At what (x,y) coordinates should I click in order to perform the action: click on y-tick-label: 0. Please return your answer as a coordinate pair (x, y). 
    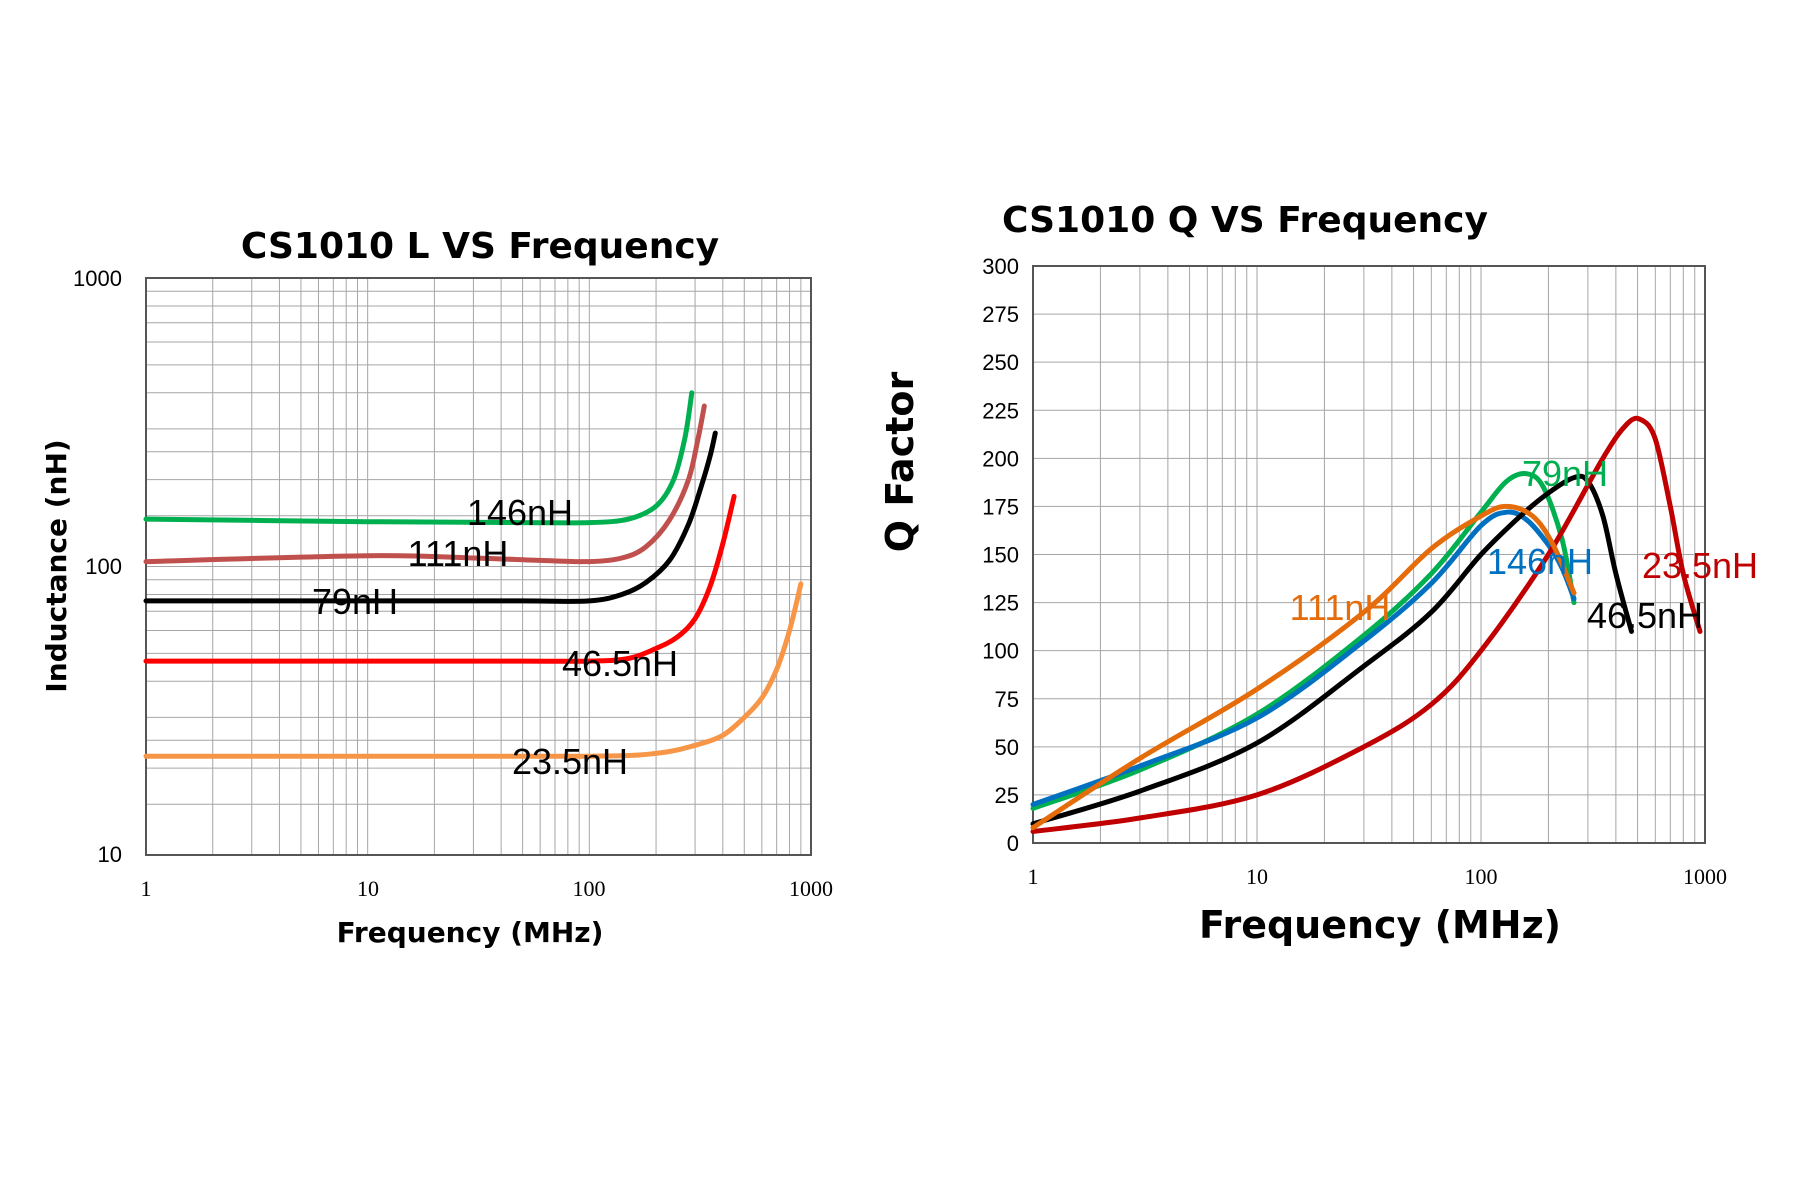
    Looking at the image, I should click on (1013, 843).